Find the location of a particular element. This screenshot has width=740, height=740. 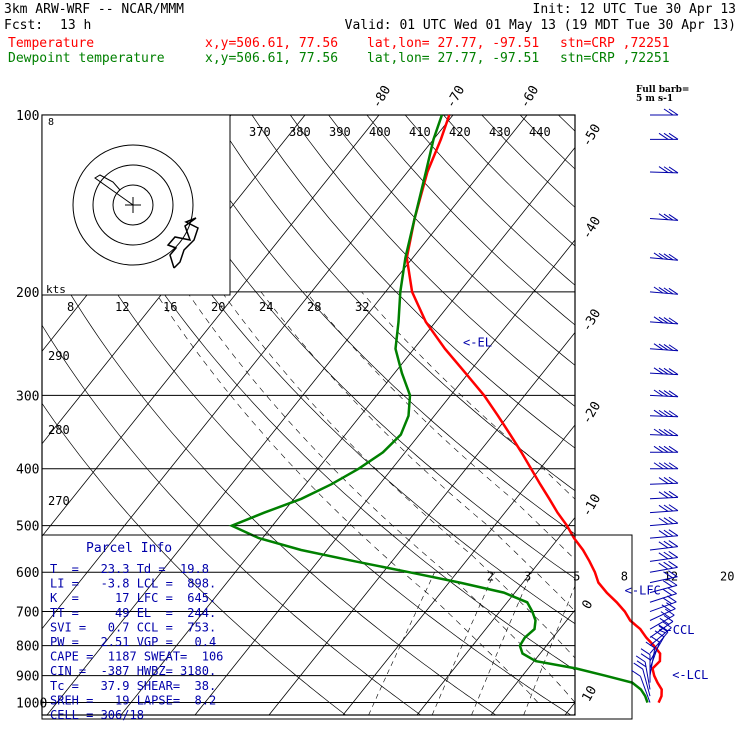

theta-tick-label: 440 is located at coordinates (540, 132).